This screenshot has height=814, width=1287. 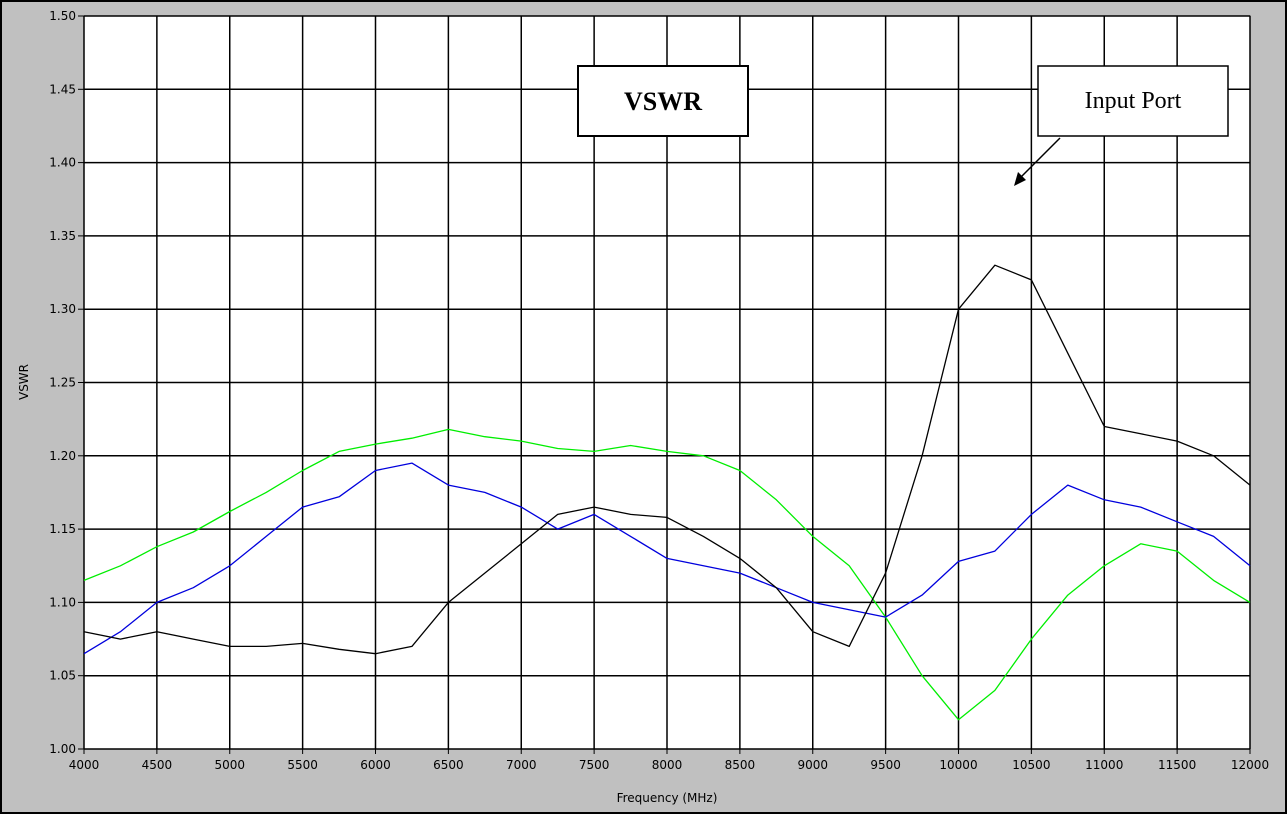 I want to click on annotation-input-port-box, so click(x=1133, y=101).